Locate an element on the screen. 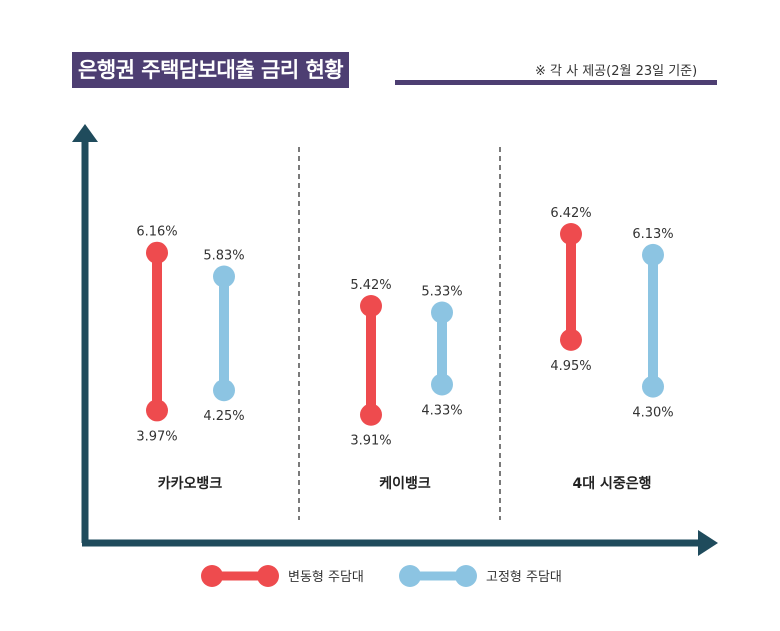  max-data-label: 6.42% is located at coordinates (570, 213).